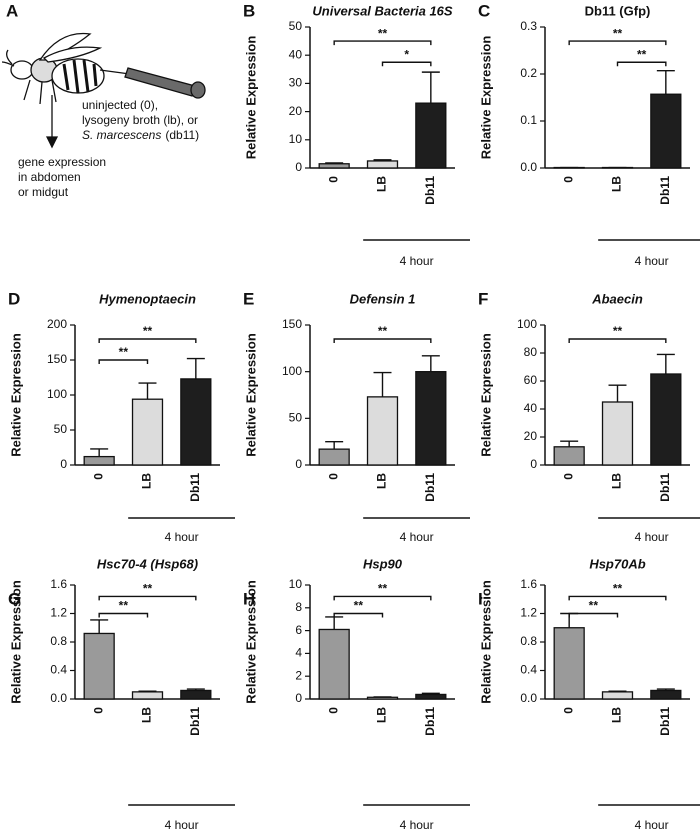  I want to click on y-tick-label: 0.0, so click(528, 167).